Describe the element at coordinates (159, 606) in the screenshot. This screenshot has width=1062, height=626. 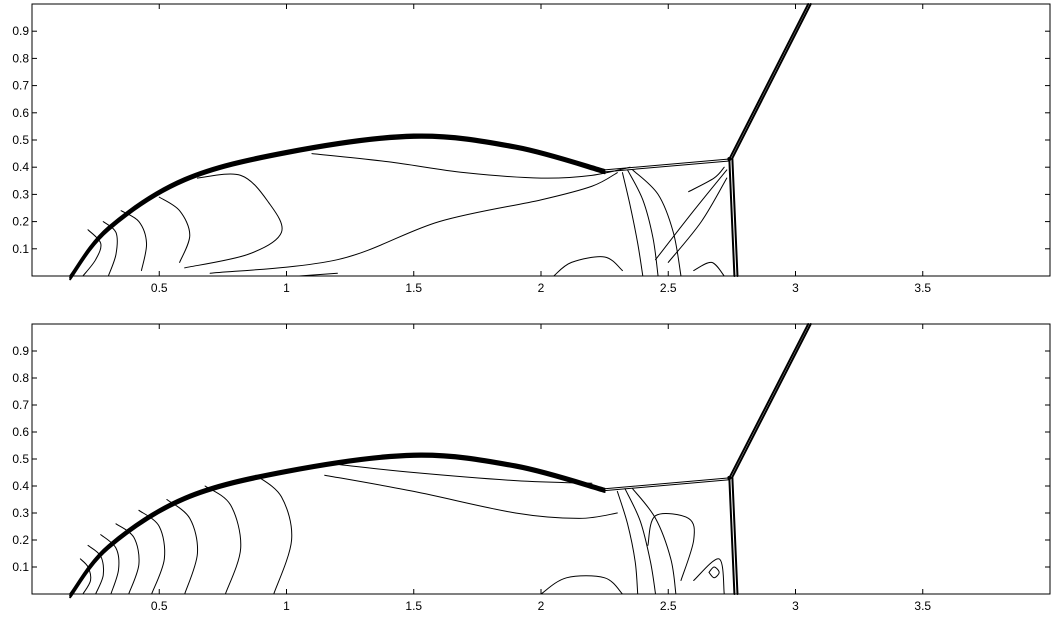
I see `bottom-x-tick-label: 0.5` at that location.